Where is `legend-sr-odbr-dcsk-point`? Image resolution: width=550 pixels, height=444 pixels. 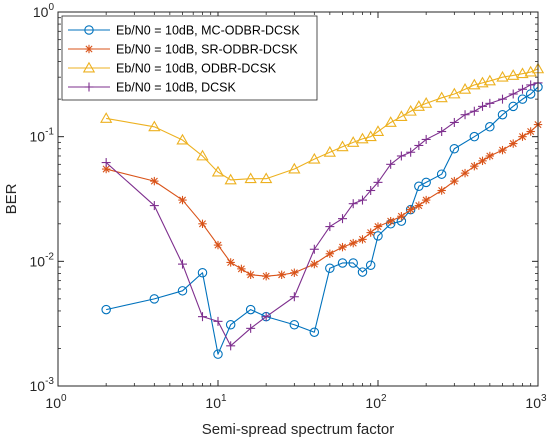
legend-sr-odbr-dcsk-point is located at coordinates (89, 49).